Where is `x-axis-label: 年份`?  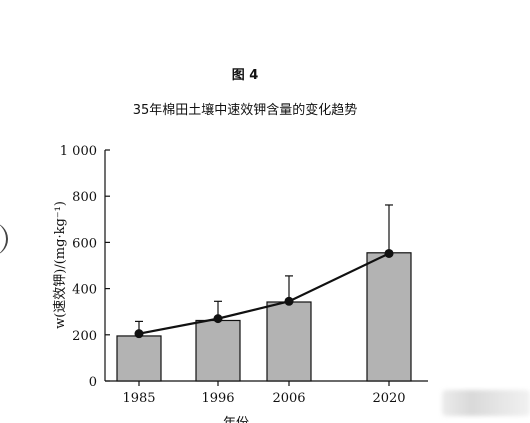
x-axis-label: 年份 is located at coordinates (236, 419).